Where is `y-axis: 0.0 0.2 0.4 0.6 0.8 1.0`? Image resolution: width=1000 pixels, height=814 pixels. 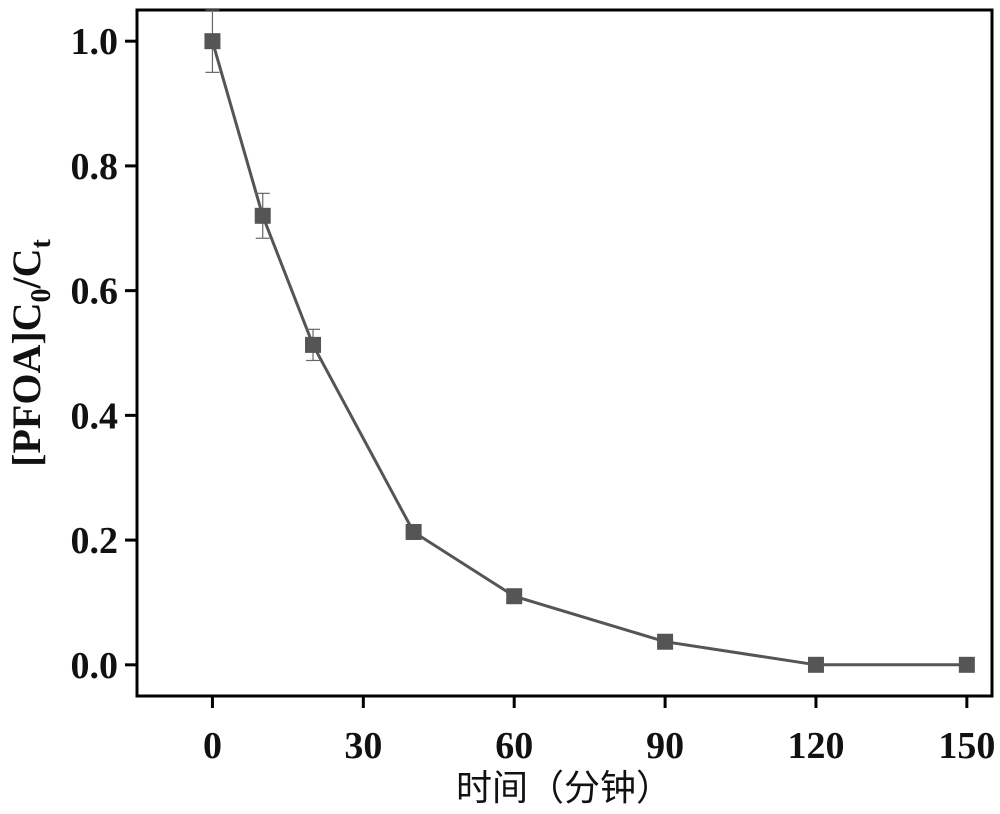 y-axis: 0.0 0.2 0.4 0.6 0.8 1.0 is located at coordinates (104, 354).